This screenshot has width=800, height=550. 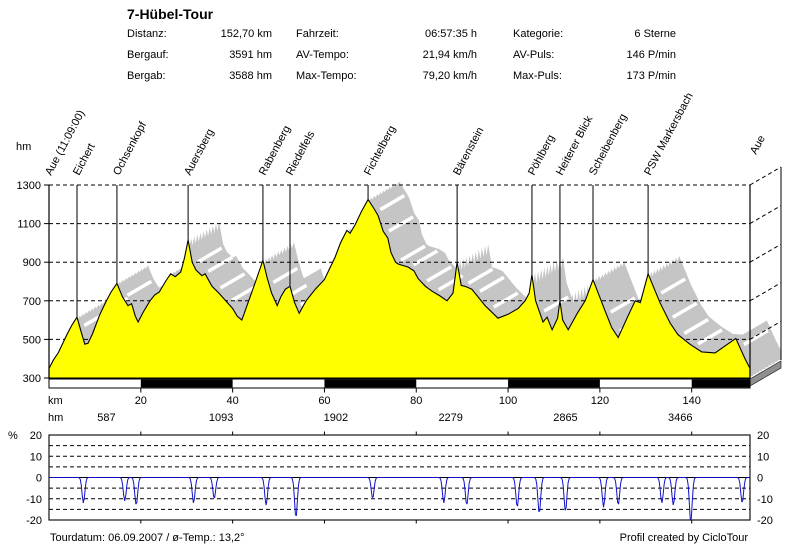 What do you see at coordinates (233, 401) in the screenshot?
I see `x-tick-label: 40` at bounding box center [233, 401].